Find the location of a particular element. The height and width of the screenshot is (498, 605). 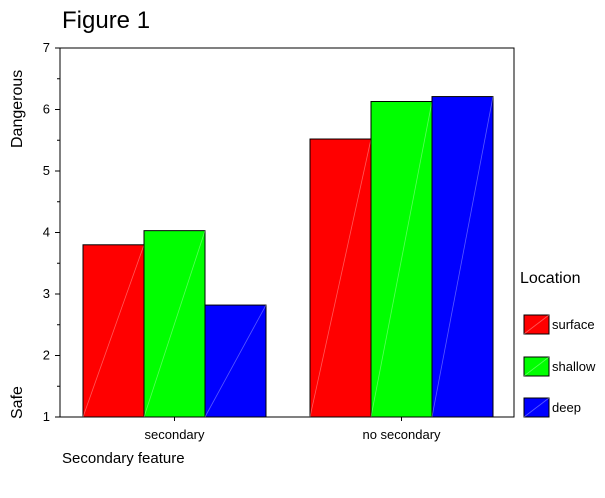

y-tick-label: 5 is located at coordinates (46, 170).